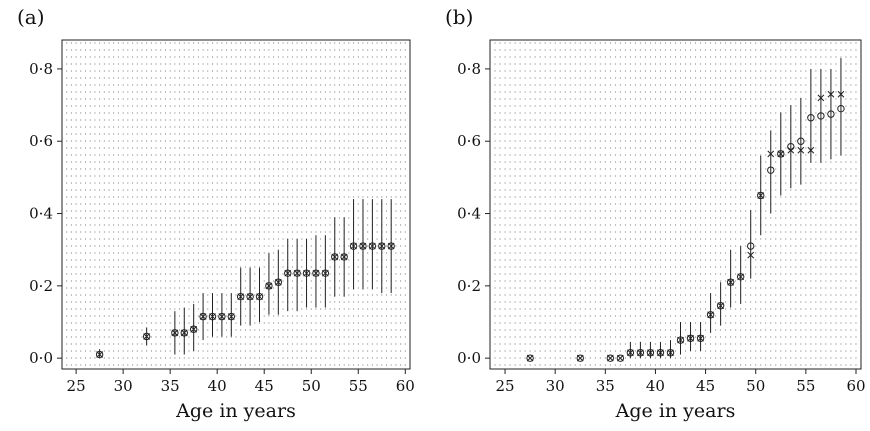 The image size is (870, 431). Describe the element at coordinates (123, 386) in the screenshot. I see `panel-a-xtick-label: 30` at that location.